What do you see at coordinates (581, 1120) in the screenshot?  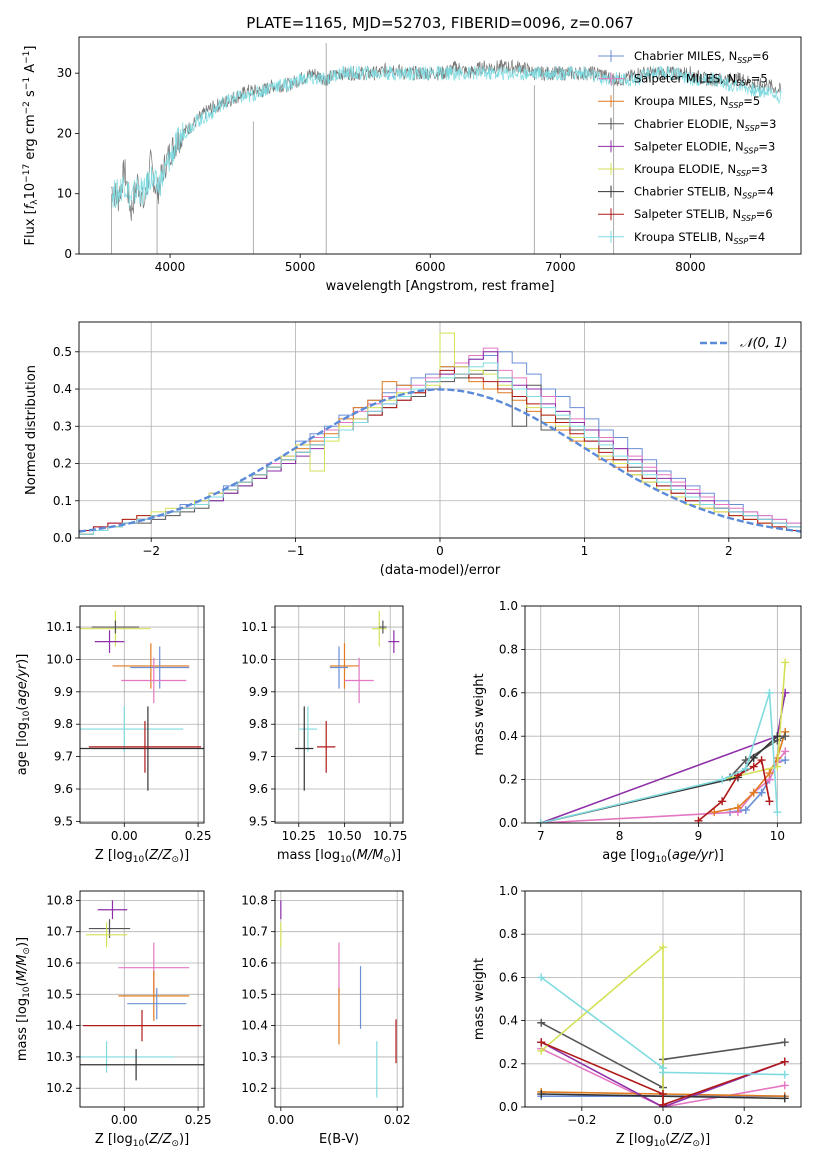 I see `x-tick-label: −0.2` at bounding box center [581, 1120].